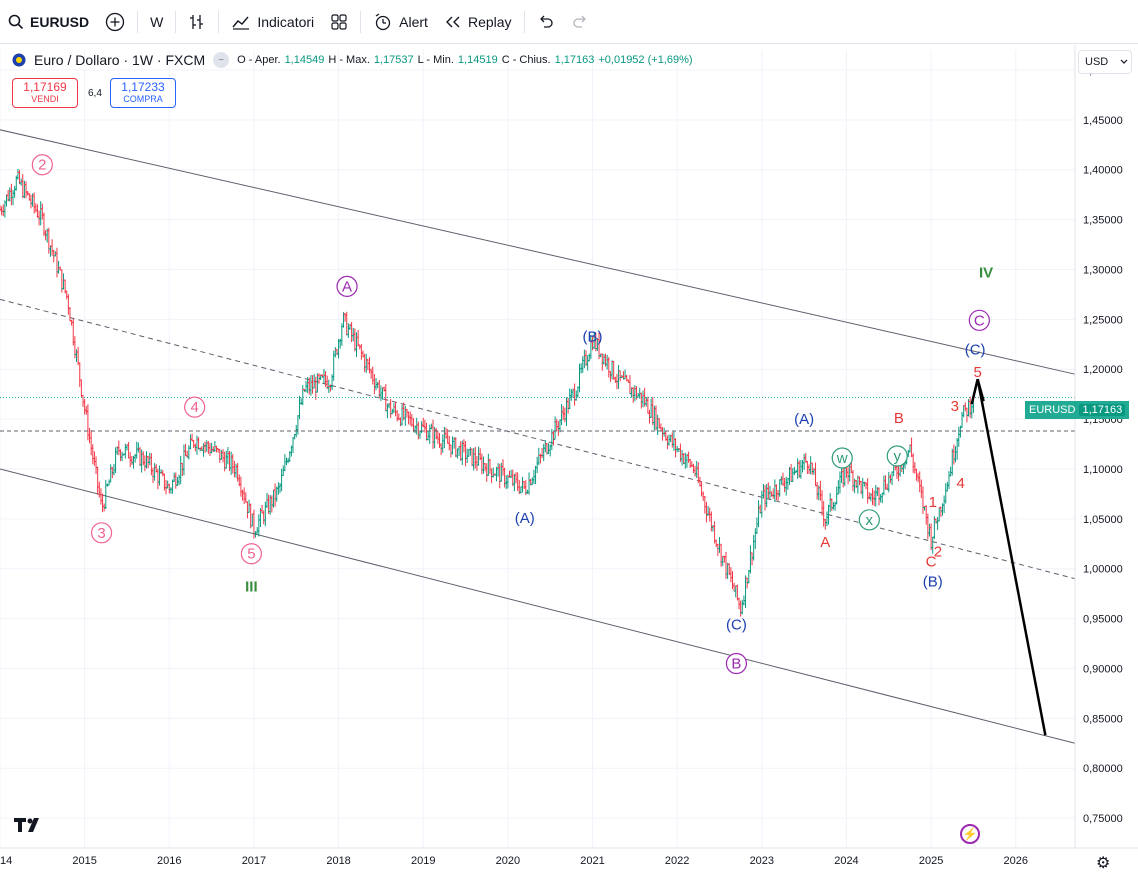 The image size is (1138, 879). What do you see at coordinates (259, 60) in the screenshot?
I see `open-label: O - Aper.` at bounding box center [259, 60].